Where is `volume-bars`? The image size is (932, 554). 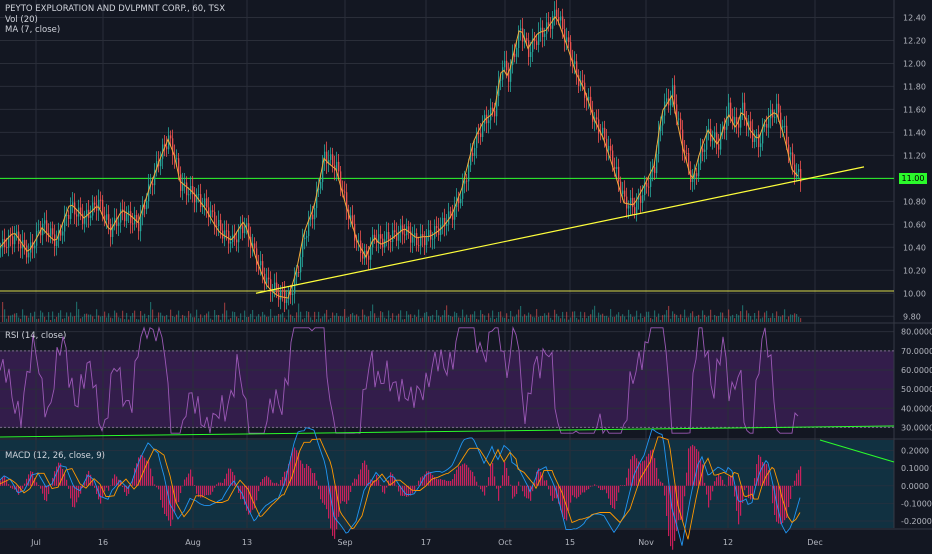 volume-bars is located at coordinates (402, 311).